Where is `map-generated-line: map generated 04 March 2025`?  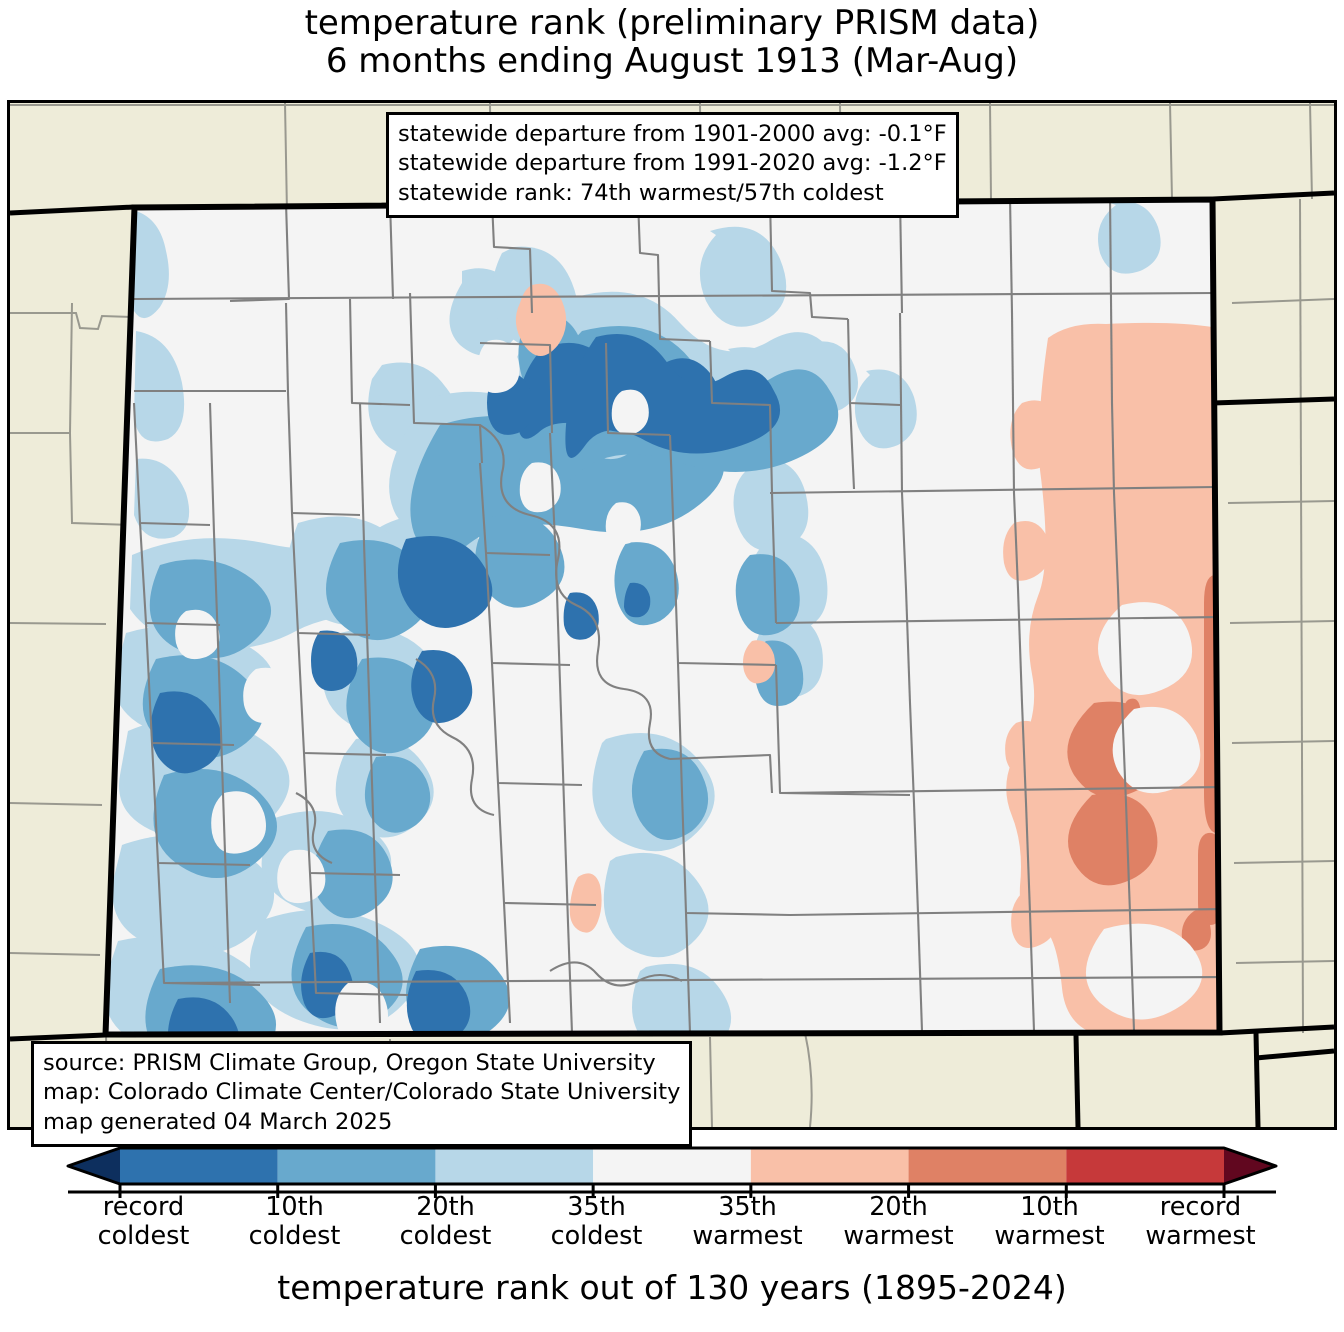
map-generated-line: map generated 04 March 2025 is located at coordinates (218, 1121).